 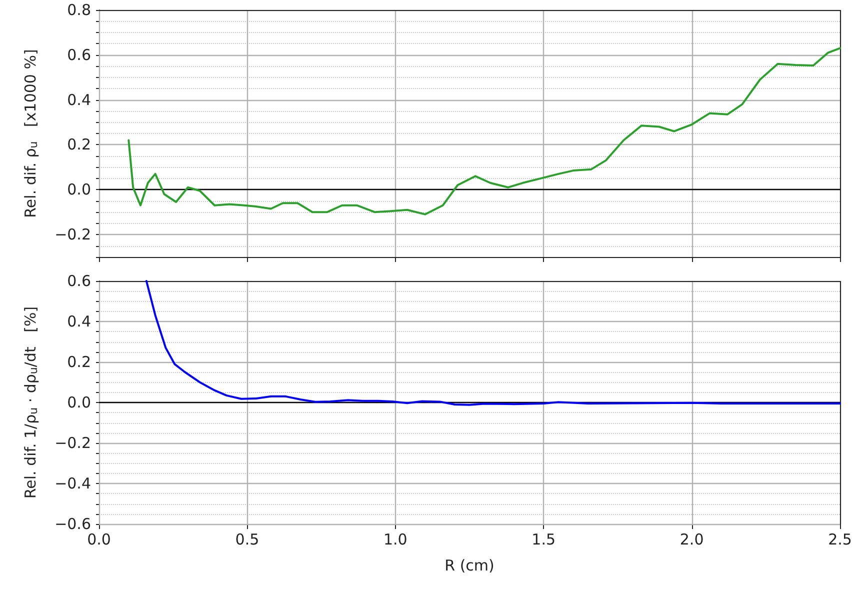 I want to click on y-tick-label: −0.6, so click(x=72, y=524).